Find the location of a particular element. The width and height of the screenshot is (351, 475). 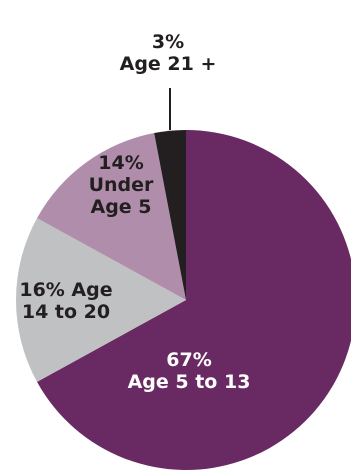

slice-label-0: 67% Age 5 to 13 is located at coordinates (189, 371).